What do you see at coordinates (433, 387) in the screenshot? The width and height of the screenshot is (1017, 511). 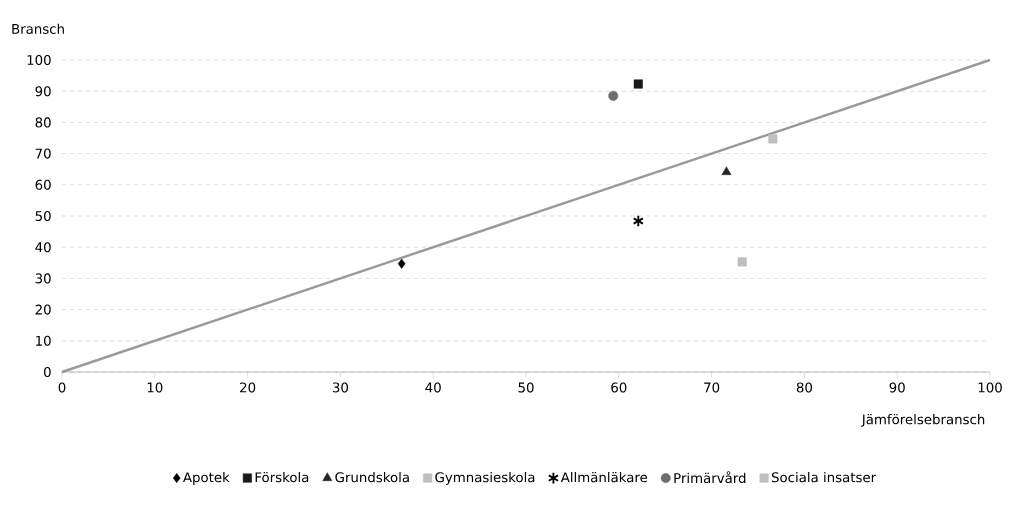 I see `x-tick-label: 40` at bounding box center [433, 387].